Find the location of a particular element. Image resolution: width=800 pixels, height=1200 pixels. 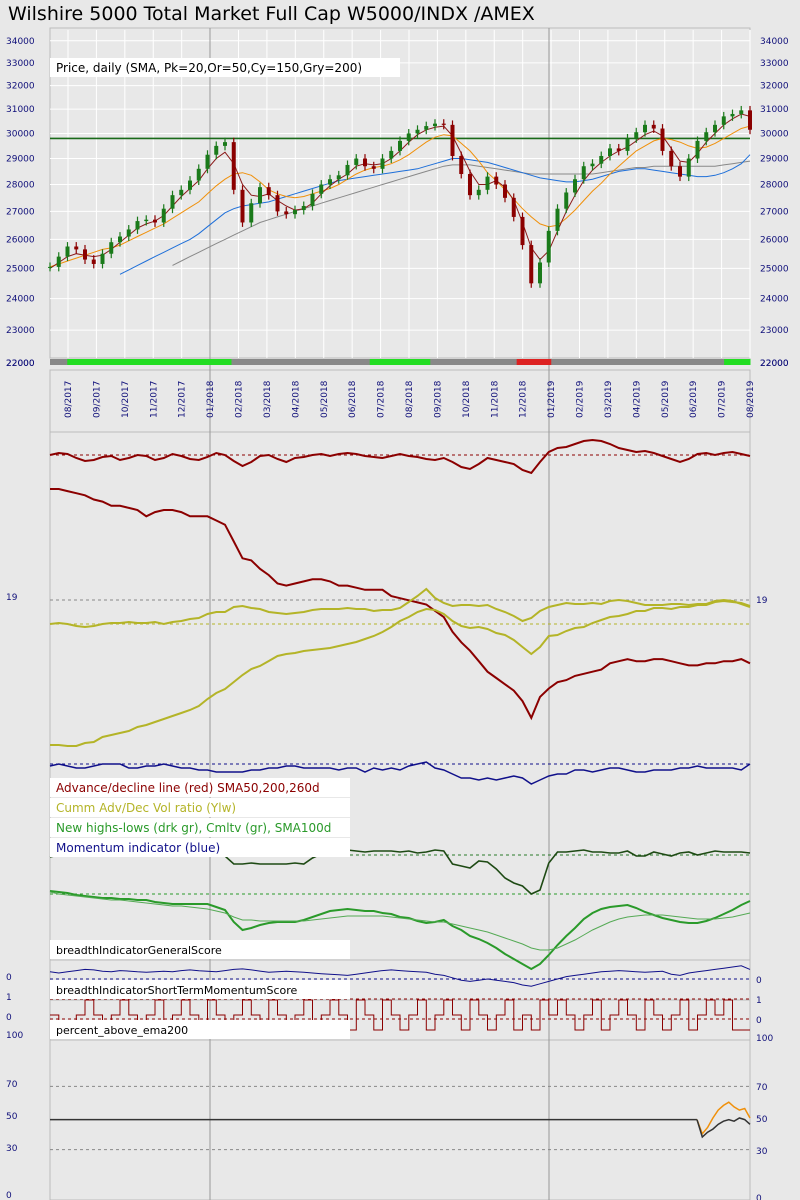

price-y-tick-left: 26000 is located at coordinates (20, 240).